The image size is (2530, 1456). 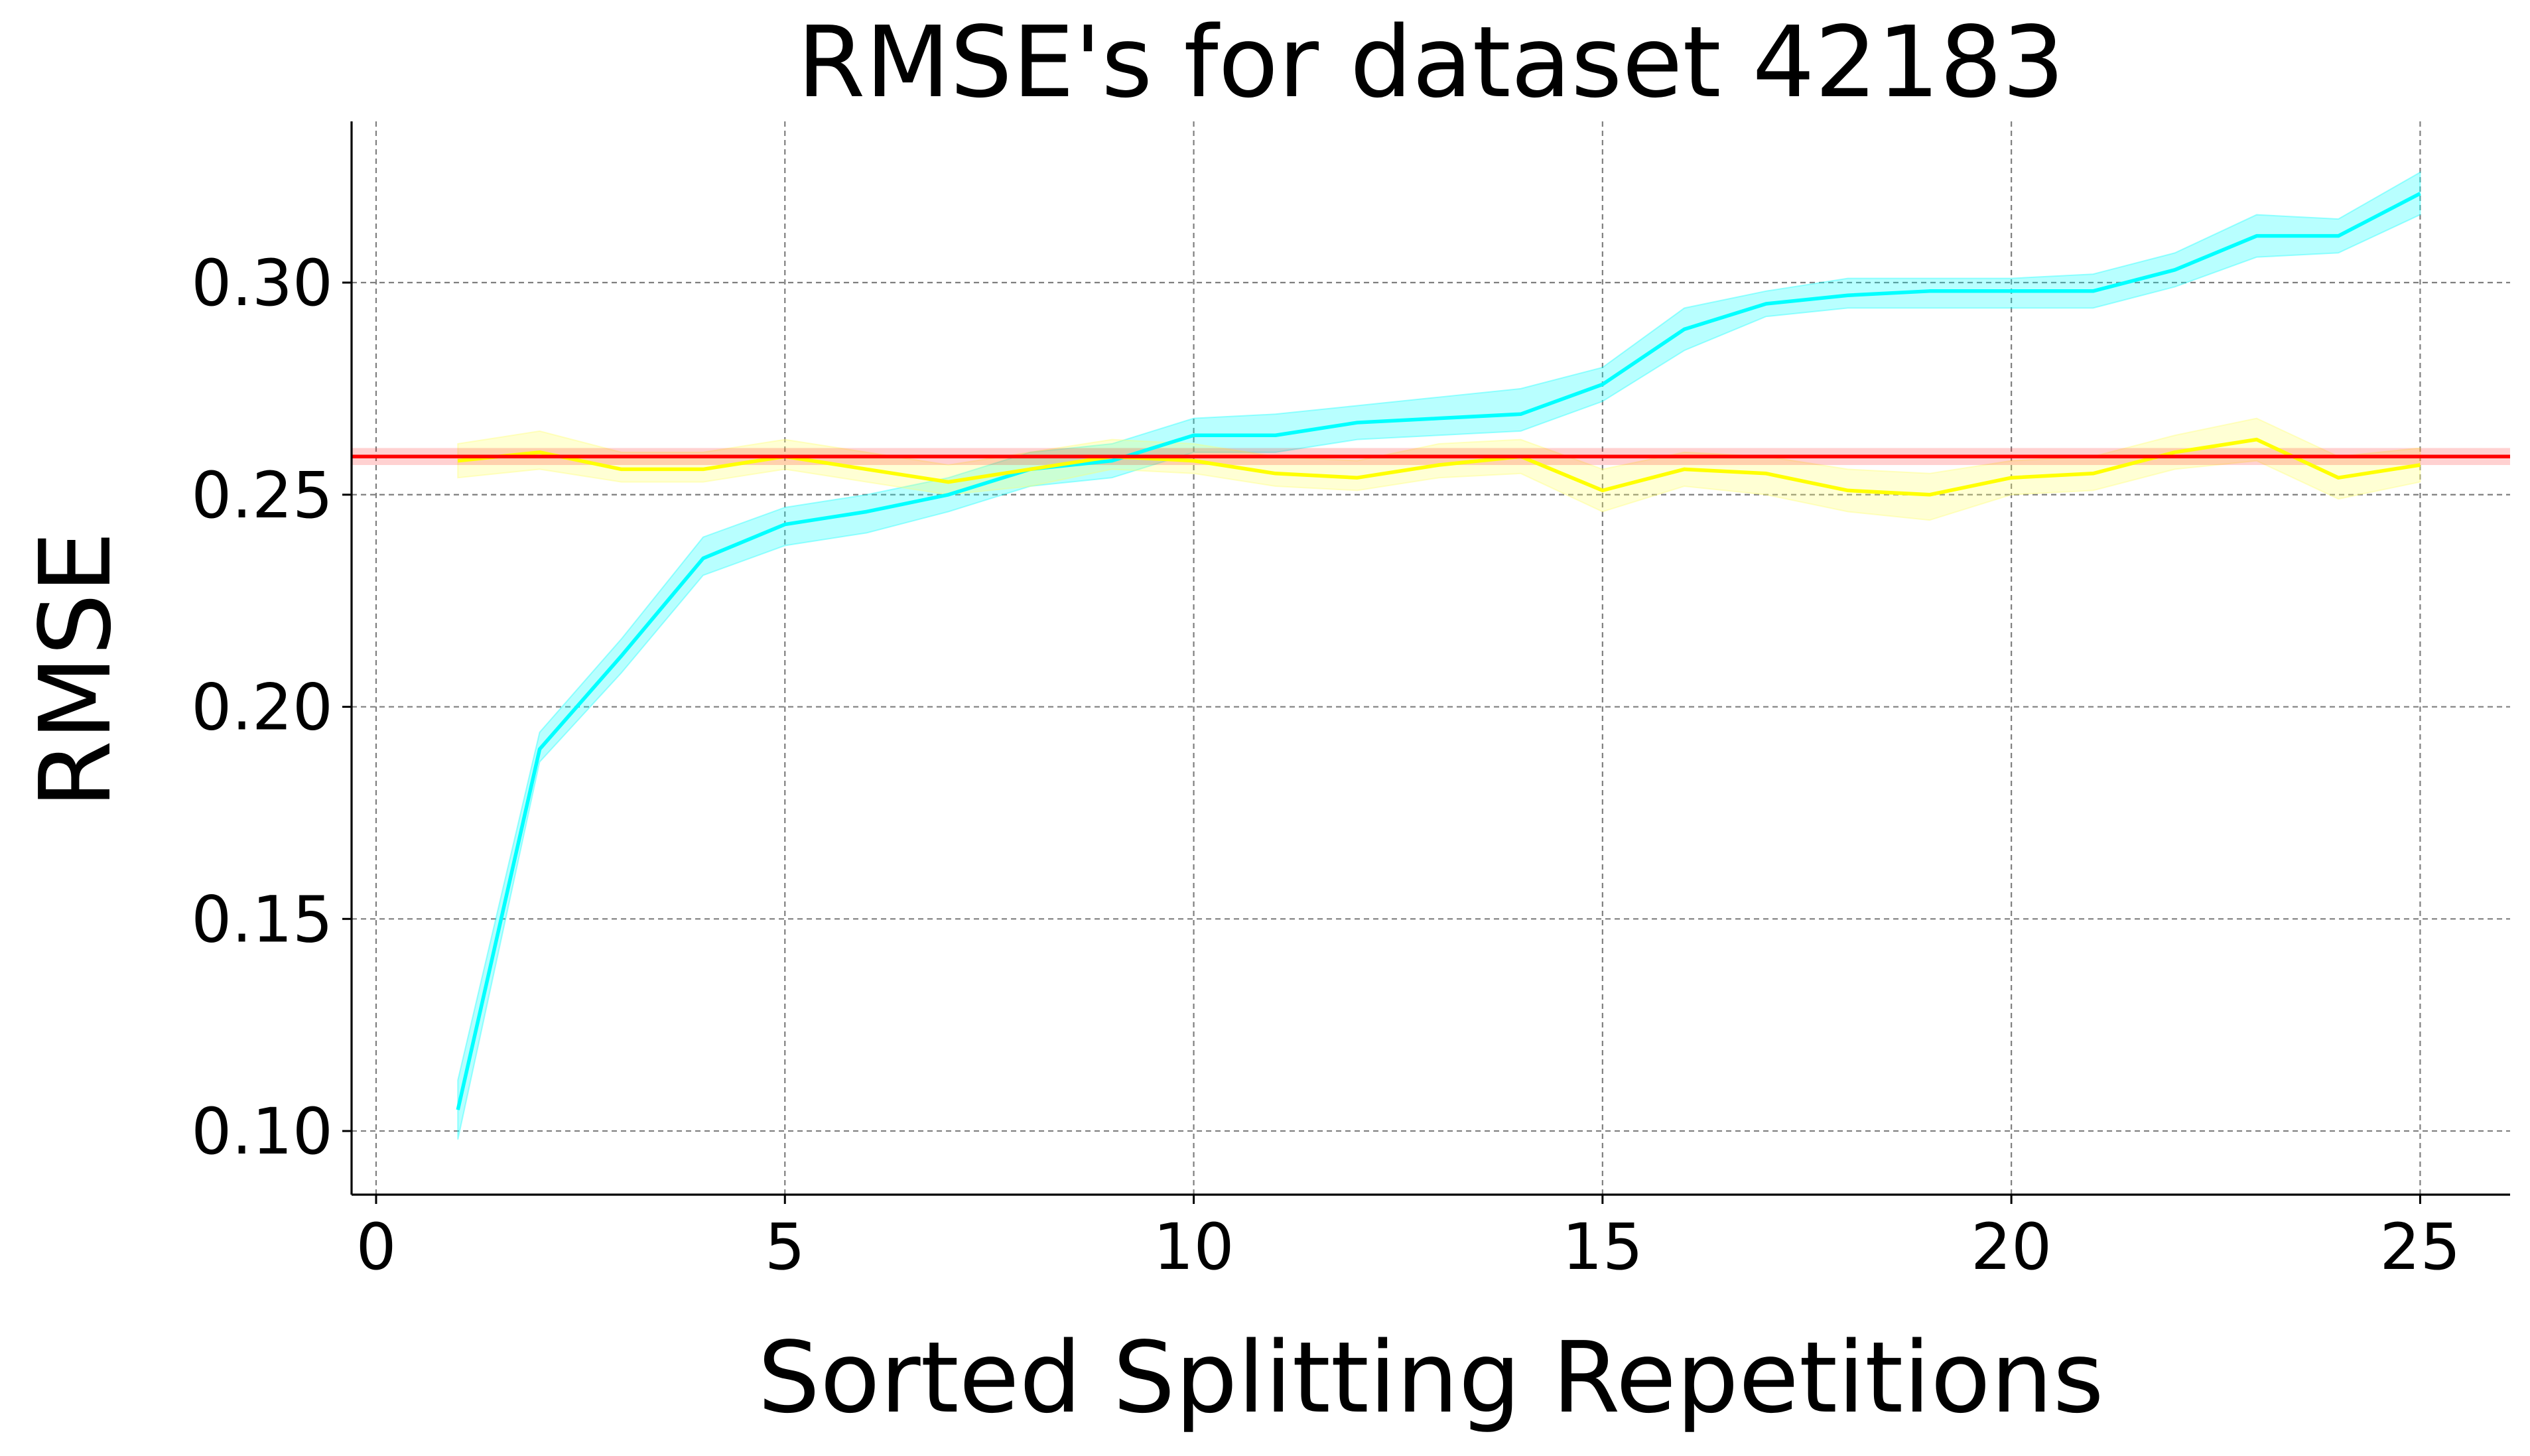 I want to click on y-tick-label: 0.20, so click(x=262, y=708).